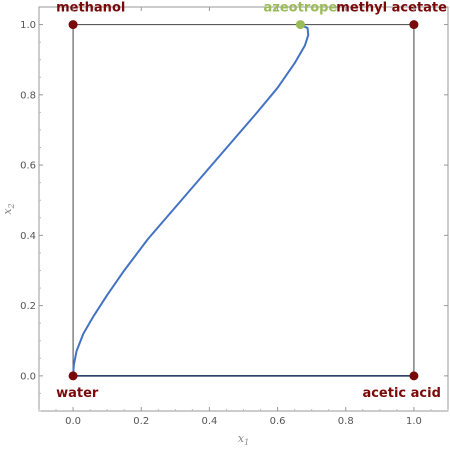 The height and width of the screenshot is (450, 450). I want to click on x-axis-title: x1, so click(243, 439).